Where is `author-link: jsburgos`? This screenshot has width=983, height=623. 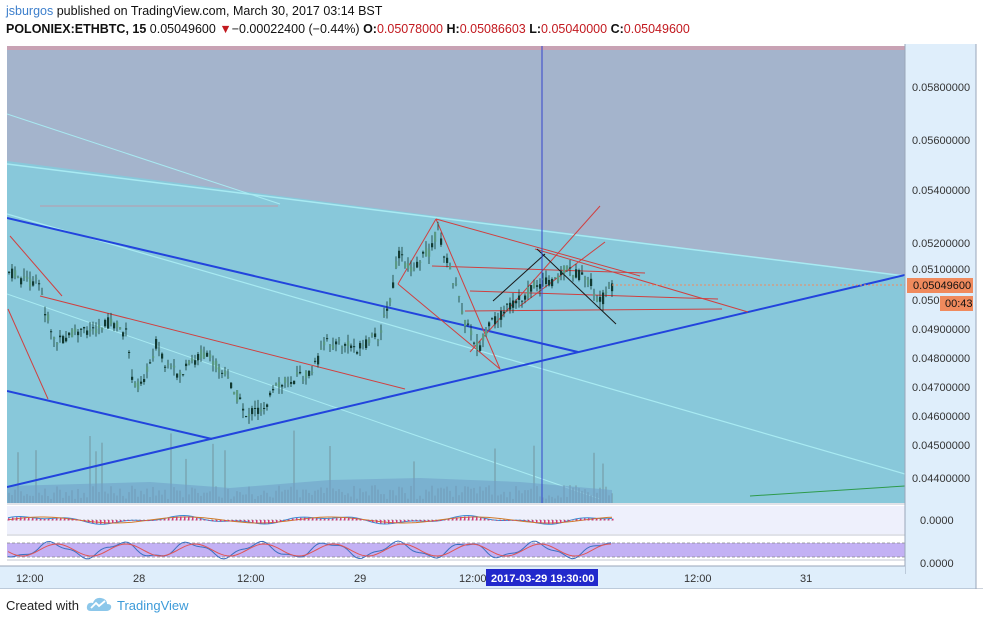 author-link: jsburgos is located at coordinates (30, 11).